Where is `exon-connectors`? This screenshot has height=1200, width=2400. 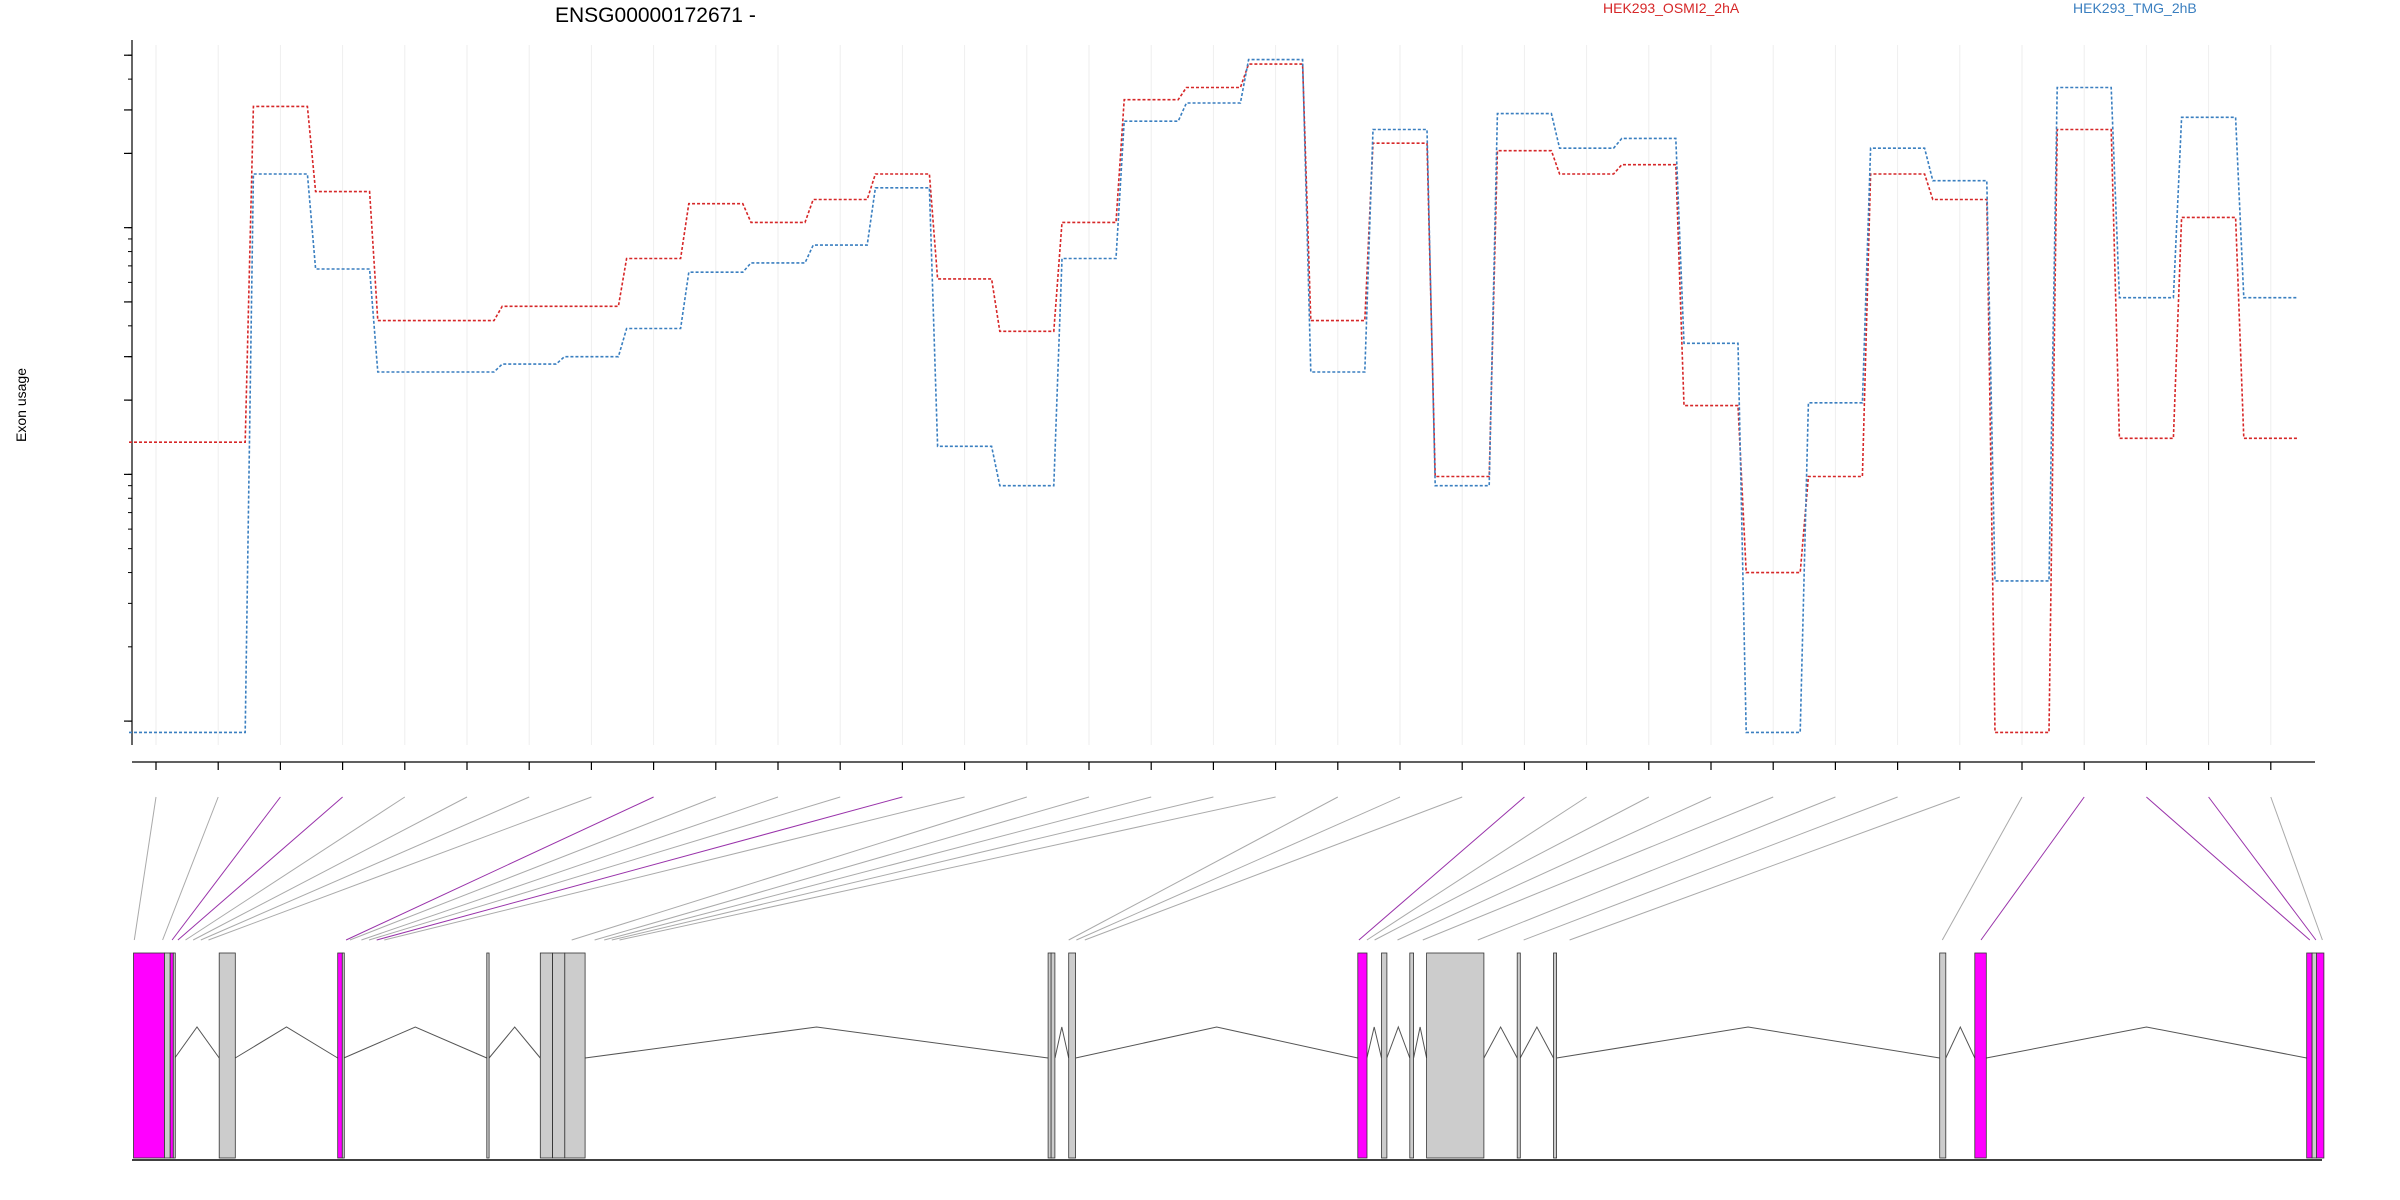
exon-connectors is located at coordinates (1228, 868).